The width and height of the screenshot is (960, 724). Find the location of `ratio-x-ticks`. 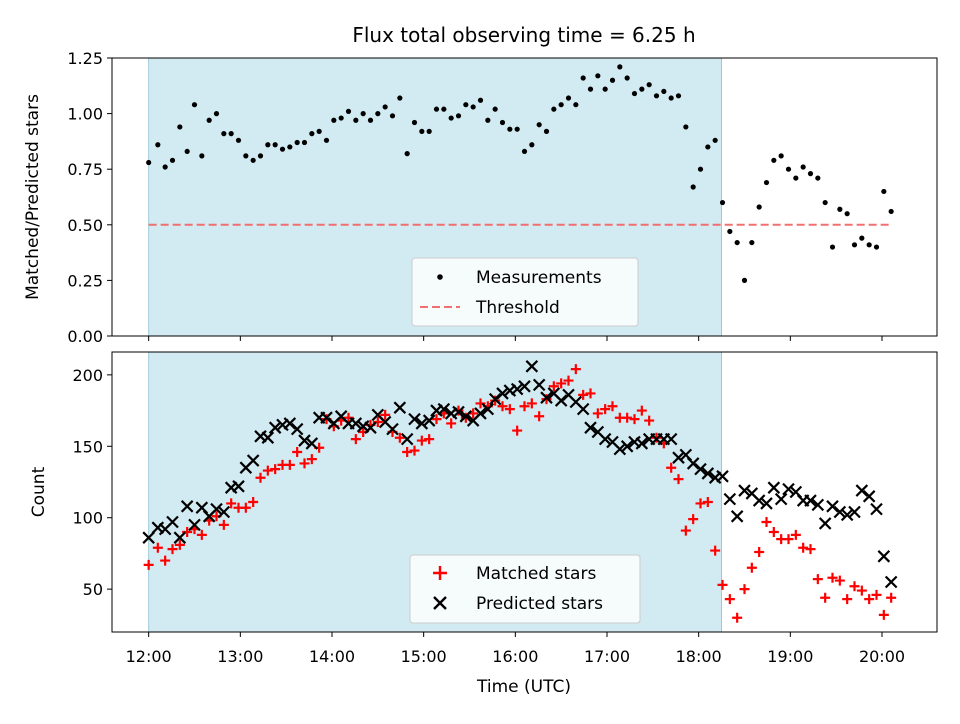

ratio-x-ticks is located at coordinates (515, 338).